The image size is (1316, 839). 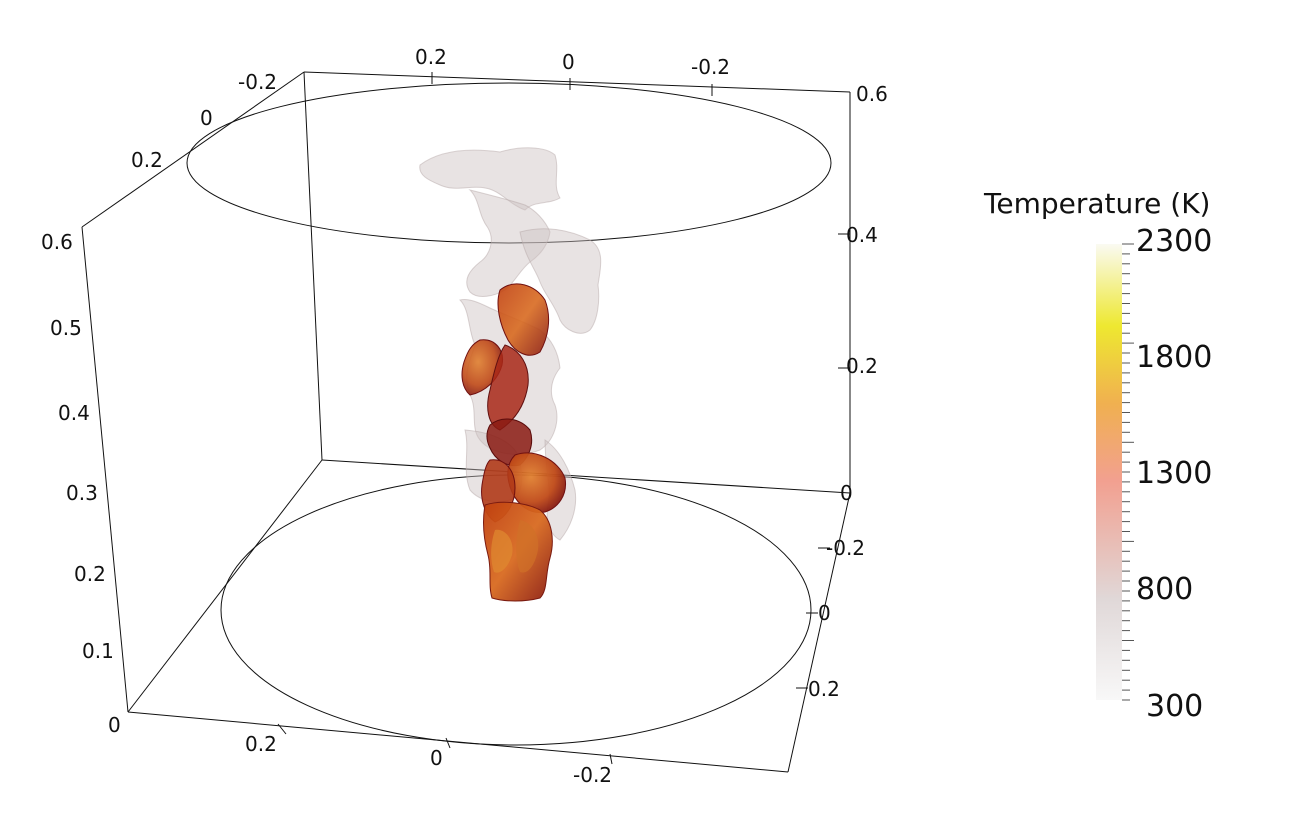 I want to click on top-x-axis-labels: 0.2 0 -0.2, so click(x=572, y=62).